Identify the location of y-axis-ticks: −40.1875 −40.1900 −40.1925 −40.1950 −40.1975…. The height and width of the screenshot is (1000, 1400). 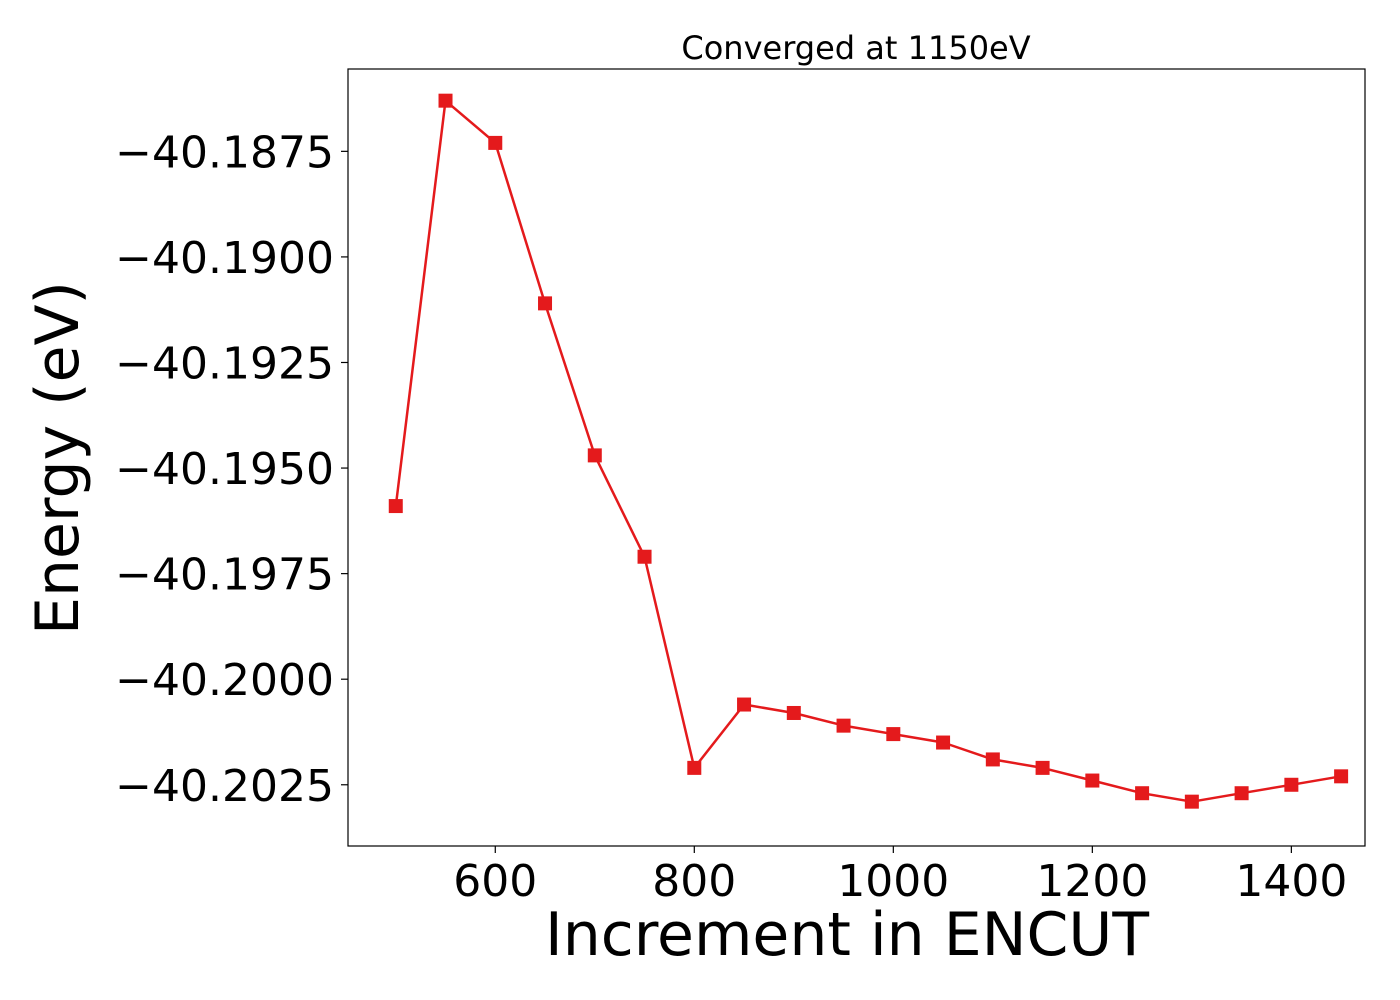
(231, 469).